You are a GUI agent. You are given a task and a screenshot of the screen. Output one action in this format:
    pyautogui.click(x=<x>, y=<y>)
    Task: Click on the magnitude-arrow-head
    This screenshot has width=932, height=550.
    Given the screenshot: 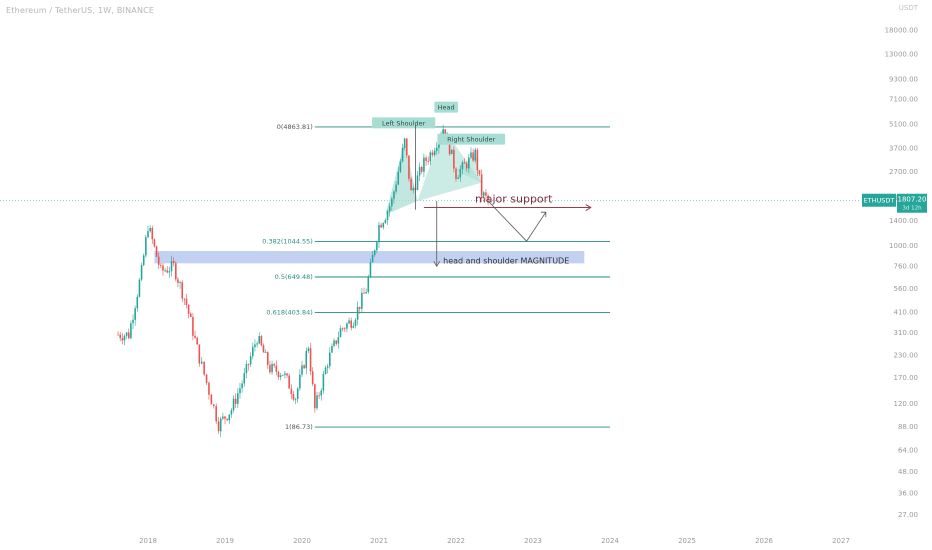 What is the action you would take?
    pyautogui.click(x=437, y=264)
    